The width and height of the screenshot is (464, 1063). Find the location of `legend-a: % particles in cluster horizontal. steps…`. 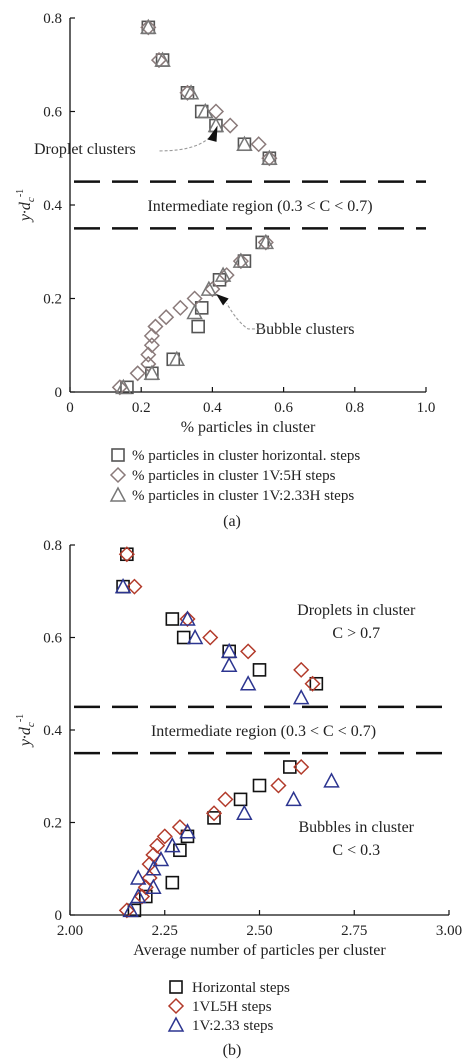

legend-a: % particles in cluster horizontal. steps… is located at coordinates (234, 476).